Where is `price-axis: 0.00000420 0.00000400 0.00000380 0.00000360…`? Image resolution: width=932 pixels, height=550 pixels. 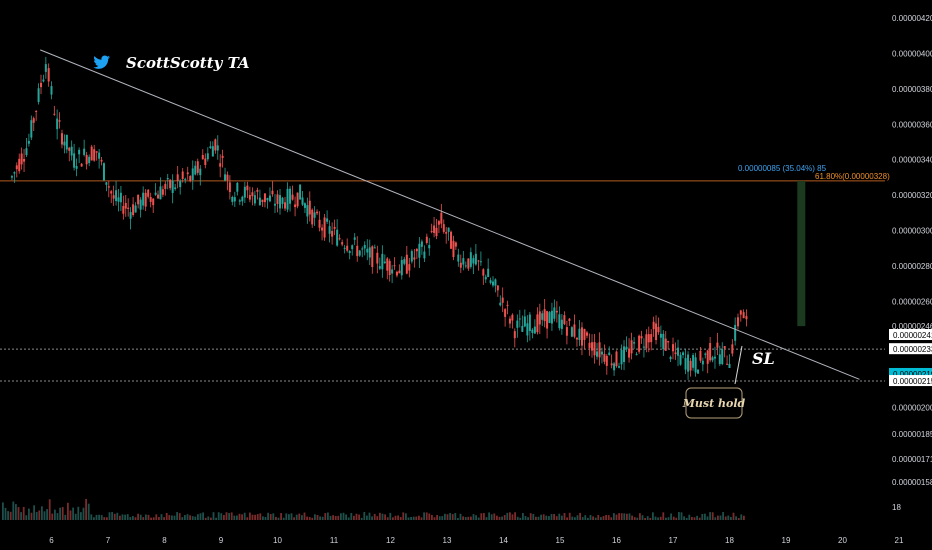
price-axis: 0.00000420 0.00000400 0.00000380 0.00000360… is located at coordinates (912, 263).